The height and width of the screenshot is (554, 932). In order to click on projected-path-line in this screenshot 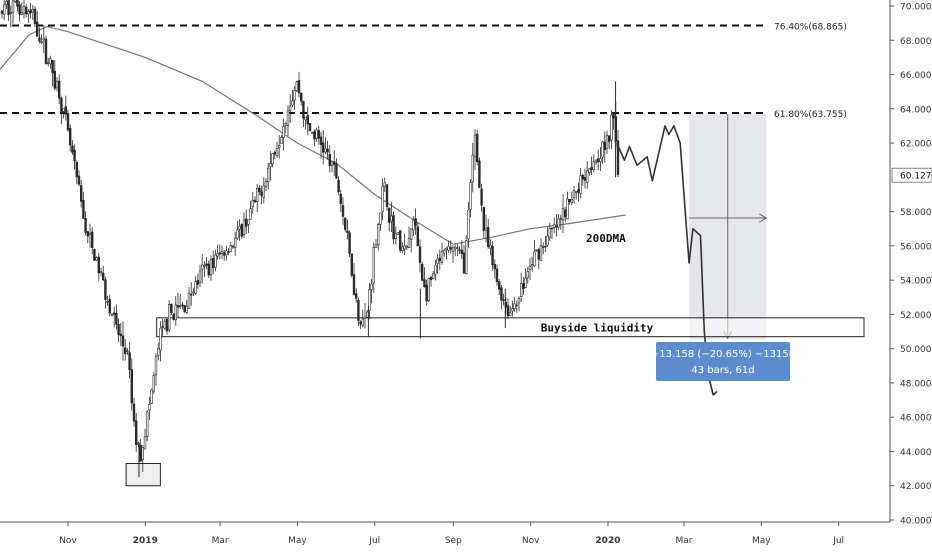, I will do `click(667, 260)`.